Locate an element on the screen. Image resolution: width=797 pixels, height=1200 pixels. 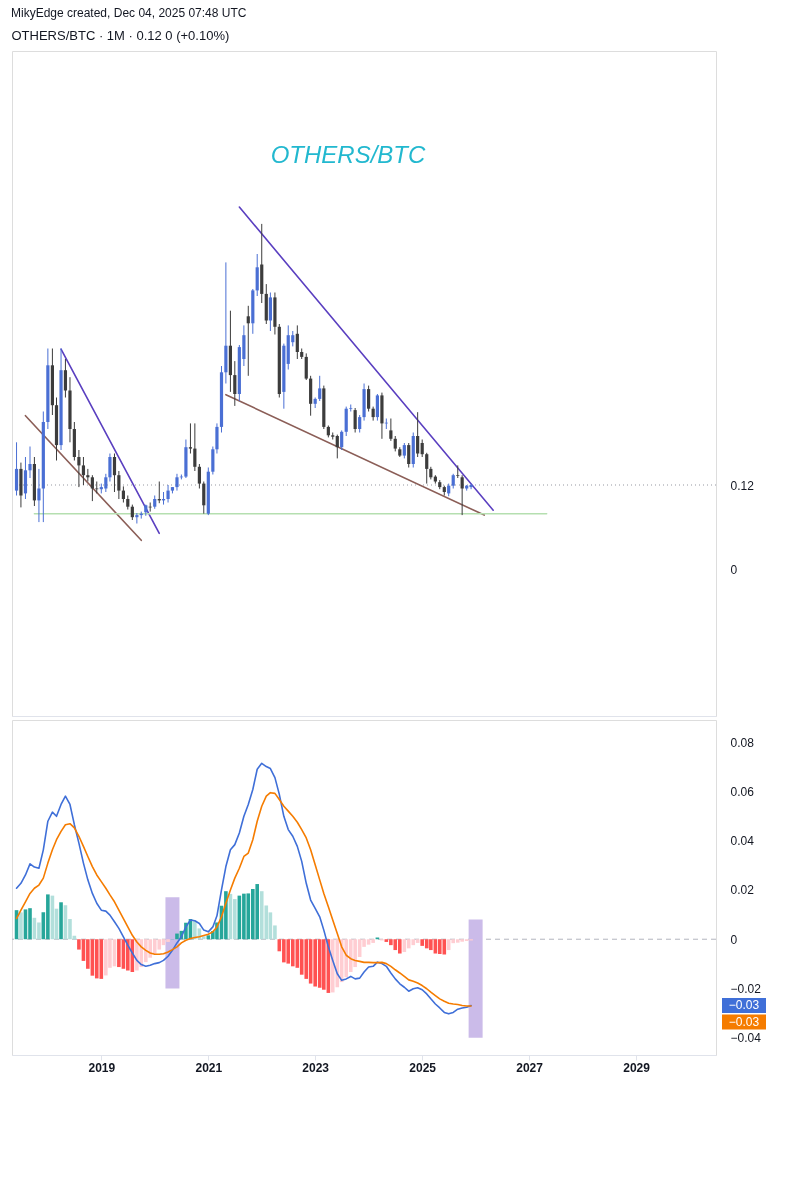
y-tick-label: −0.04 is located at coordinates (746, 1038).